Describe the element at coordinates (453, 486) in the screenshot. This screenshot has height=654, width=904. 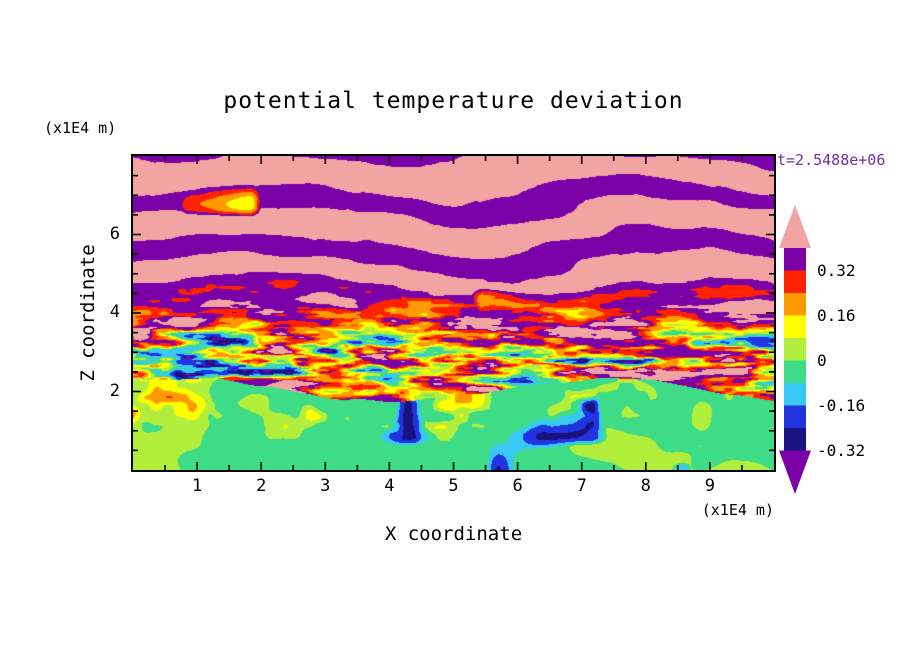
I see `x-tick-label: 5` at that location.